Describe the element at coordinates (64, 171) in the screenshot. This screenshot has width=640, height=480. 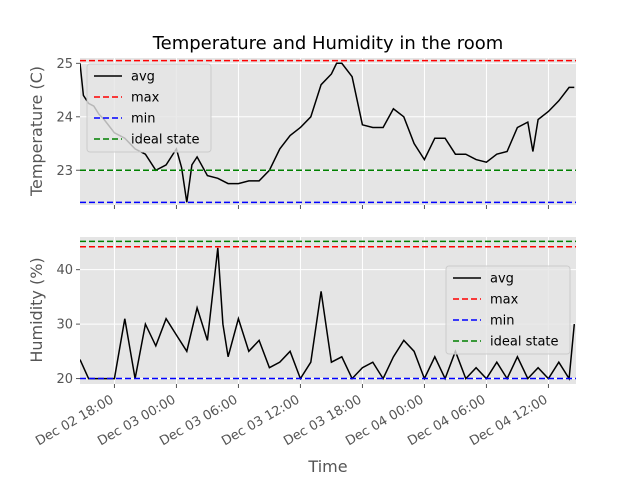
I see `y-tick-label: 23` at that location.